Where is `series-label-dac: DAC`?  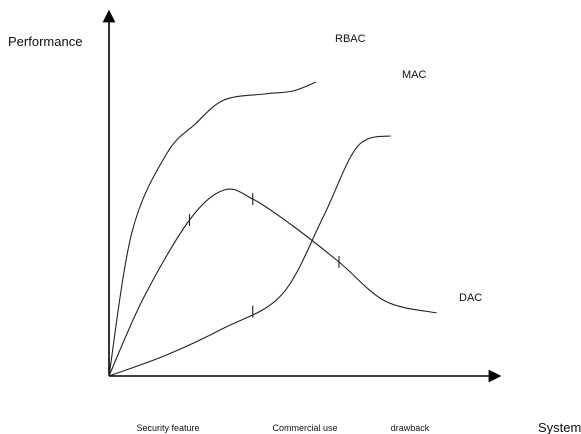
series-label-dac: DAC is located at coordinates (470, 298).